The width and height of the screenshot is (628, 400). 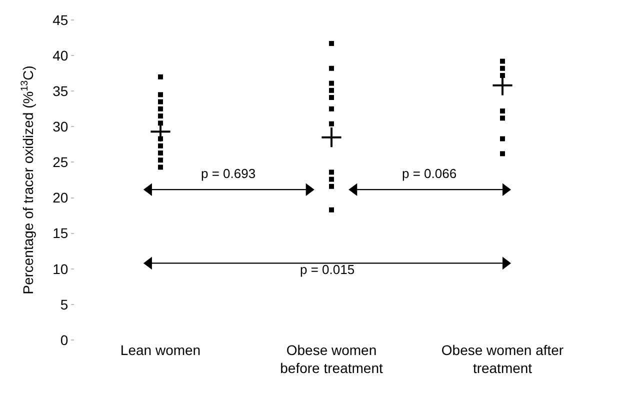 I want to click on y-tick-label: 5, so click(x=64, y=304).